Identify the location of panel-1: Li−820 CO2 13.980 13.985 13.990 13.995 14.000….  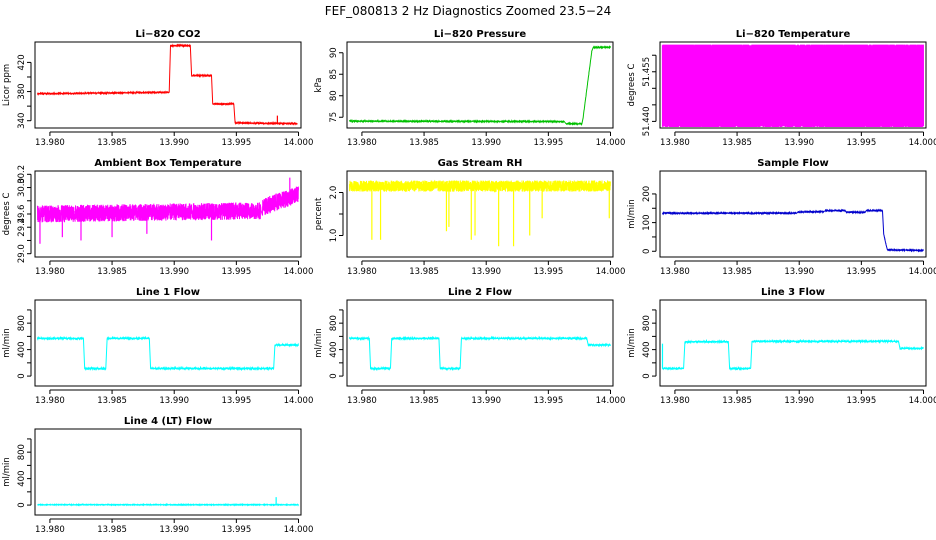
(157, 88).